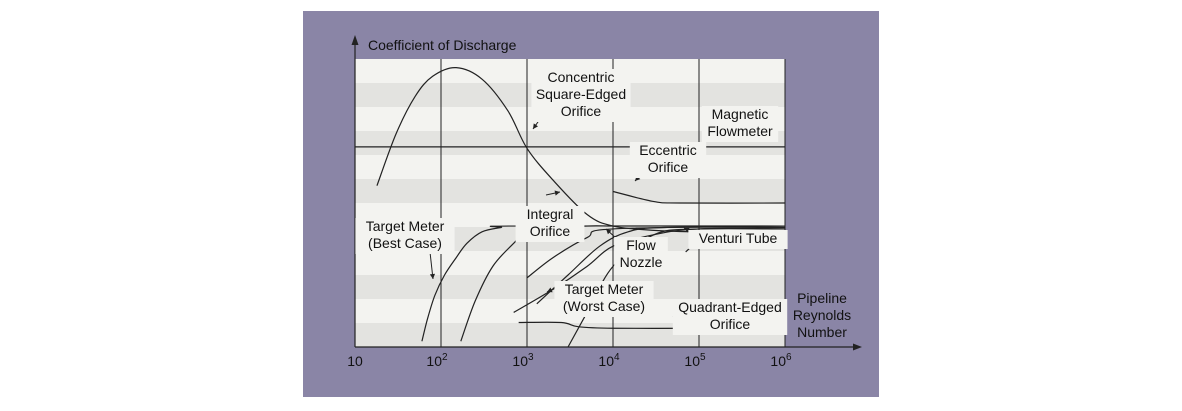 This screenshot has height=411, width=1182. What do you see at coordinates (581, 77) in the screenshot?
I see `annotation-line: Concentric` at bounding box center [581, 77].